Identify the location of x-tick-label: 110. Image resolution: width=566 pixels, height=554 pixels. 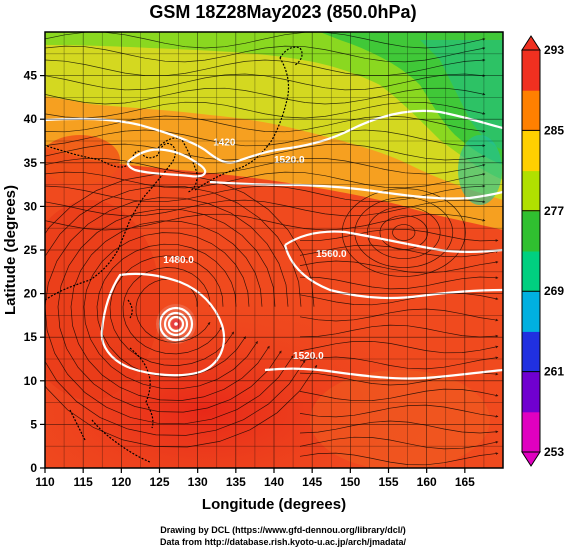
(45, 482).